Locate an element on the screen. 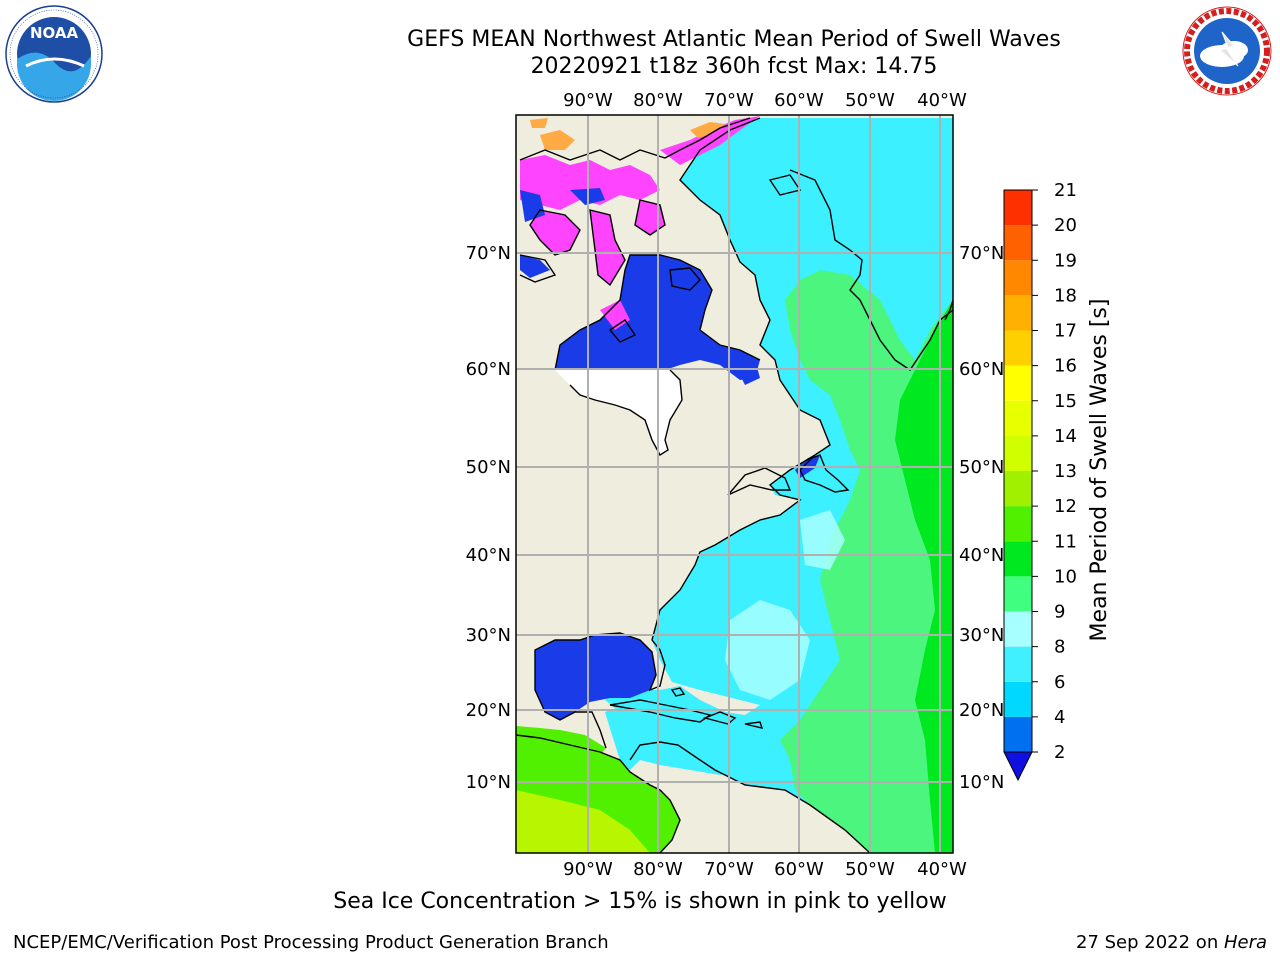 Image resolution: width=1280 pixels, height=960 pixels. light-cyan-patch is located at coordinates (767, 650).